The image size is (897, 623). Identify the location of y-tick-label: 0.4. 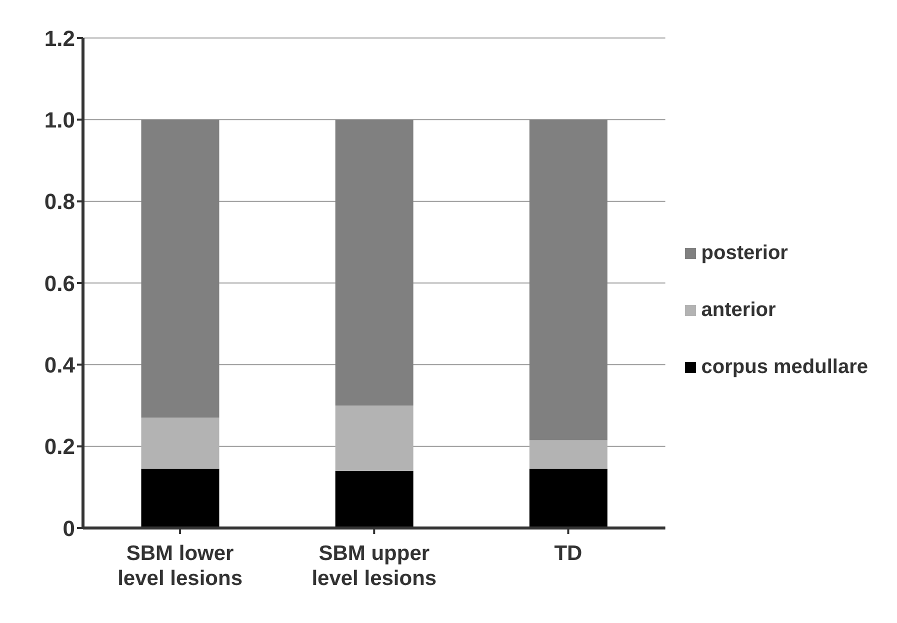
(60, 365).